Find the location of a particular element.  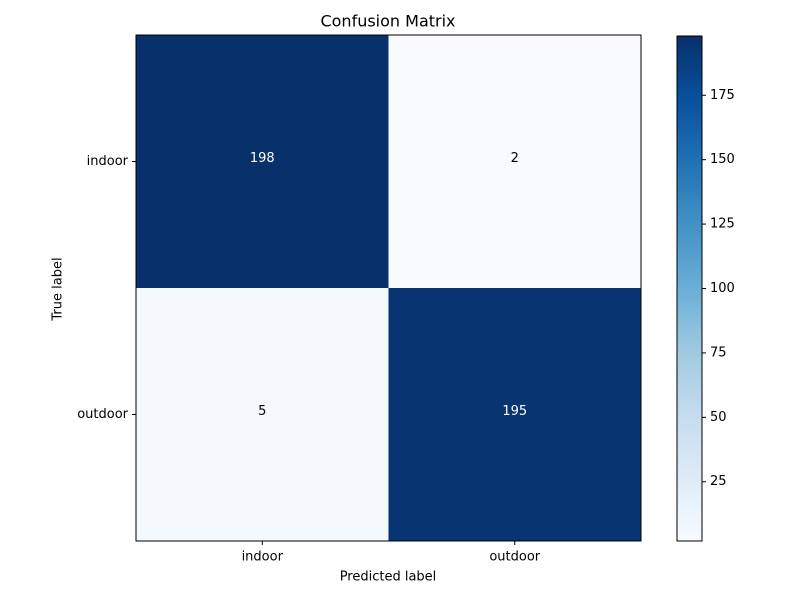

cell-label: 5 is located at coordinates (262, 411).